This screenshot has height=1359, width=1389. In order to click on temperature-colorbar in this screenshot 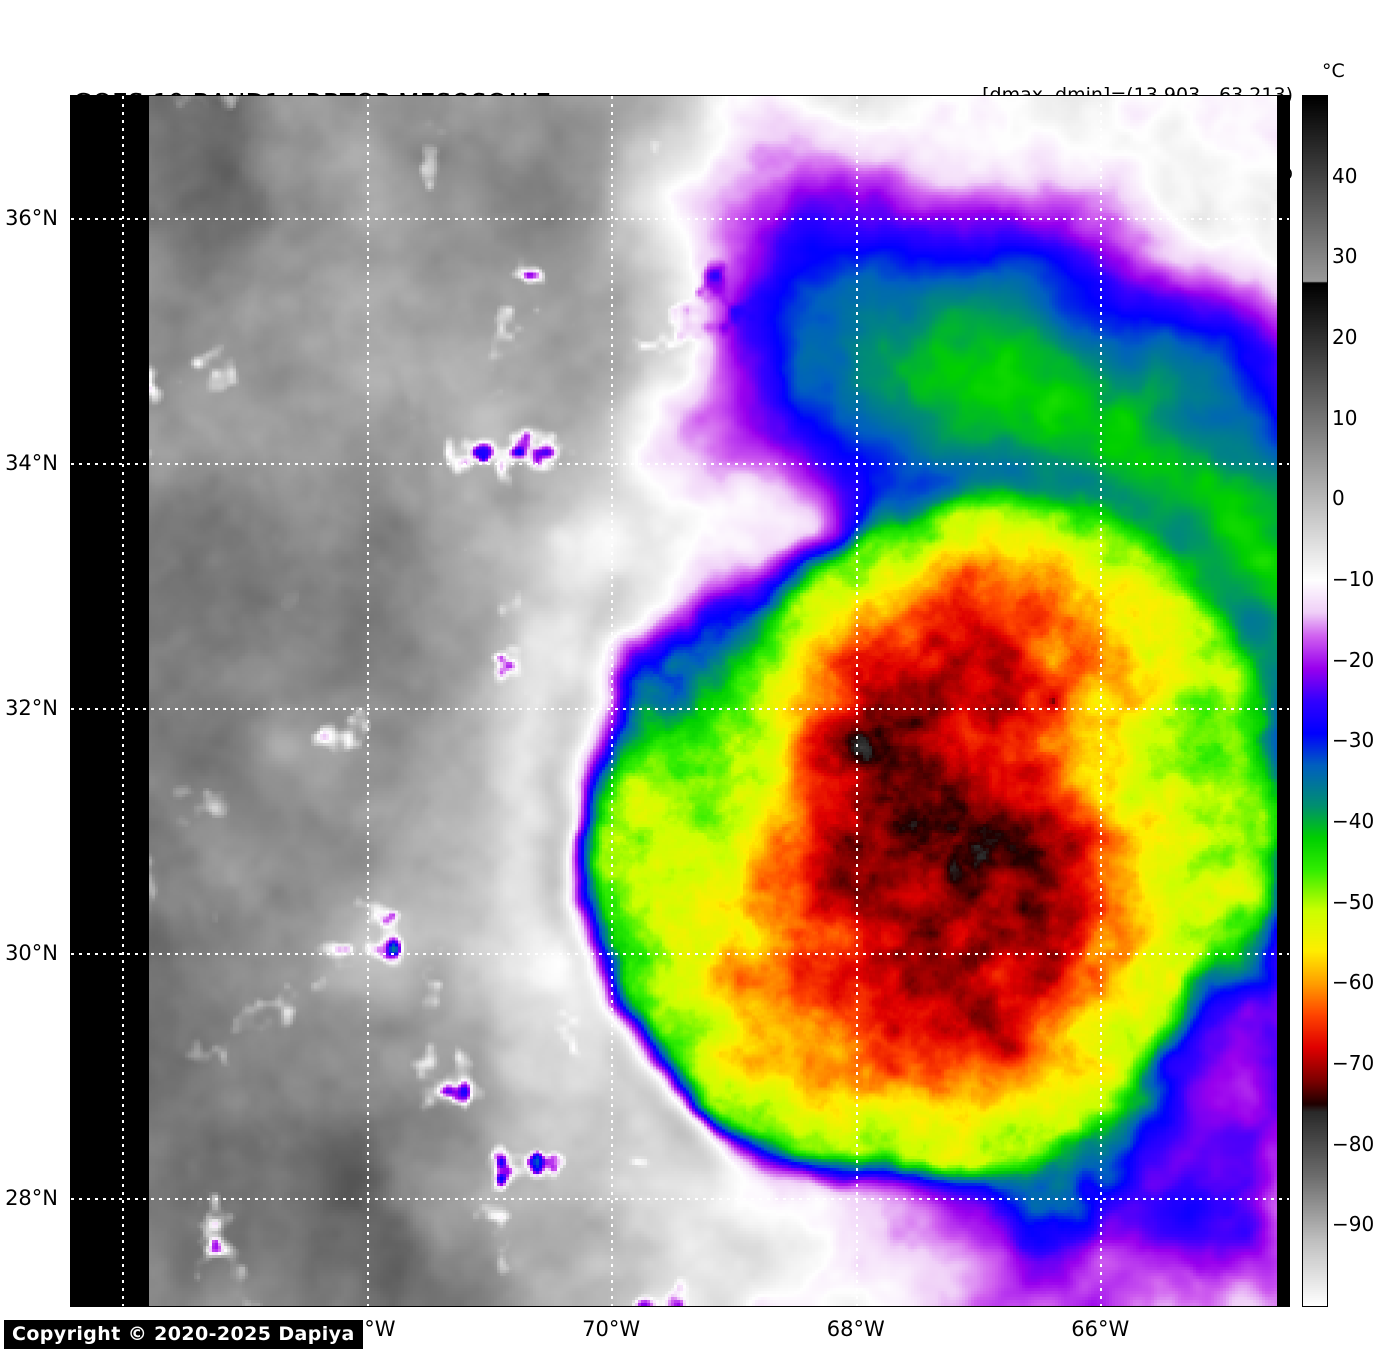, I will do `click(1315, 701)`.